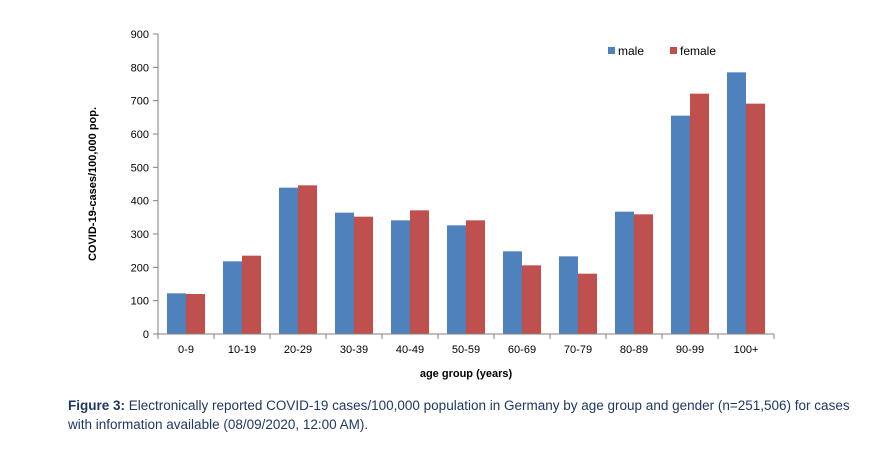 The width and height of the screenshot is (885, 472). What do you see at coordinates (140, 302) in the screenshot?
I see `y-tick-label: 100` at bounding box center [140, 302].